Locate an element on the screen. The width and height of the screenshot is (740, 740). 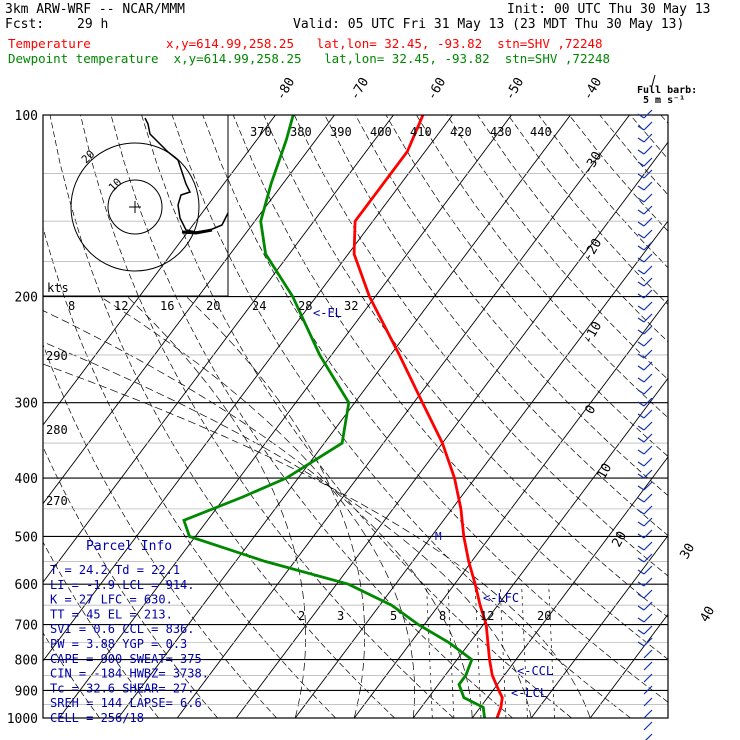
parcel-info-row: CELL = 256/18 is located at coordinates (97, 718).